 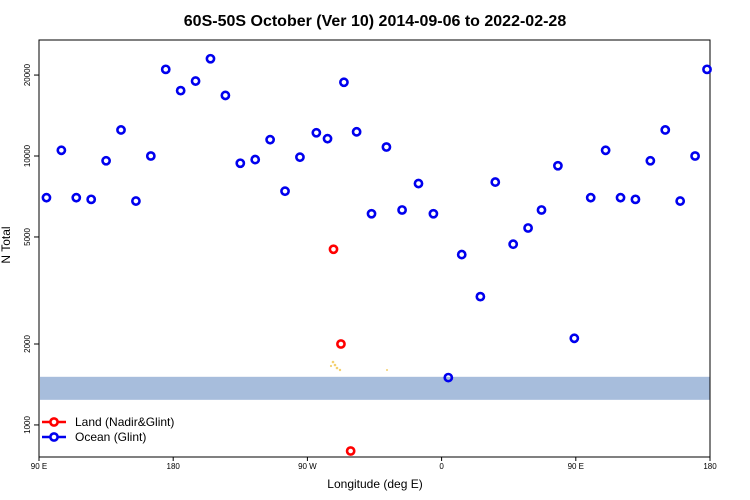 What do you see at coordinates (27, 424) in the screenshot?
I see `y-tick-label: 1000` at bounding box center [27, 424].